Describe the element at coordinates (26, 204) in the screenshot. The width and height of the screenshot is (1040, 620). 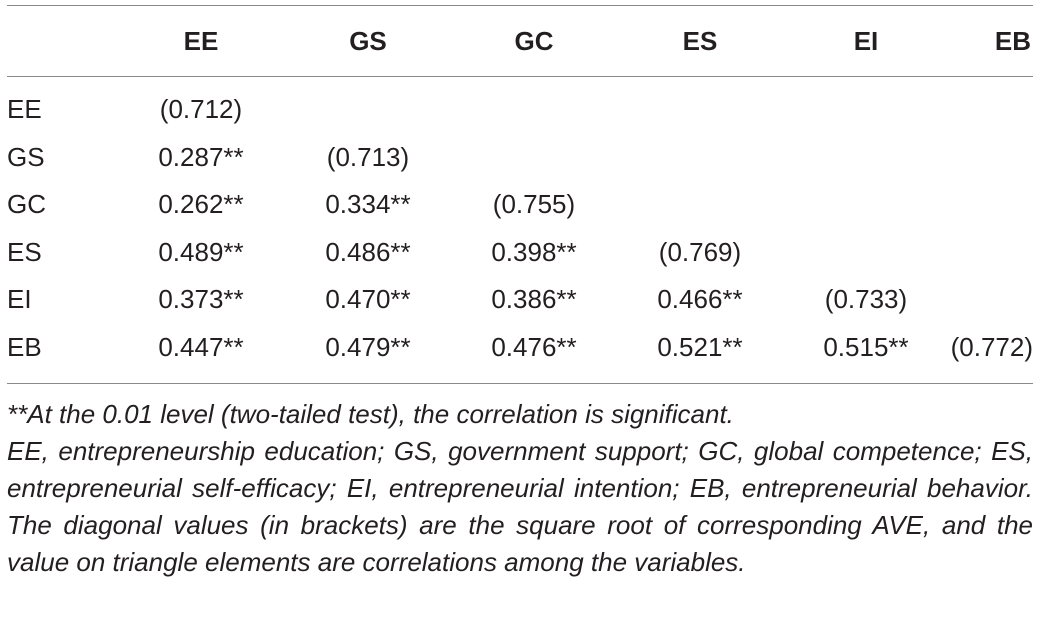
I see `row-label: GC` at that location.